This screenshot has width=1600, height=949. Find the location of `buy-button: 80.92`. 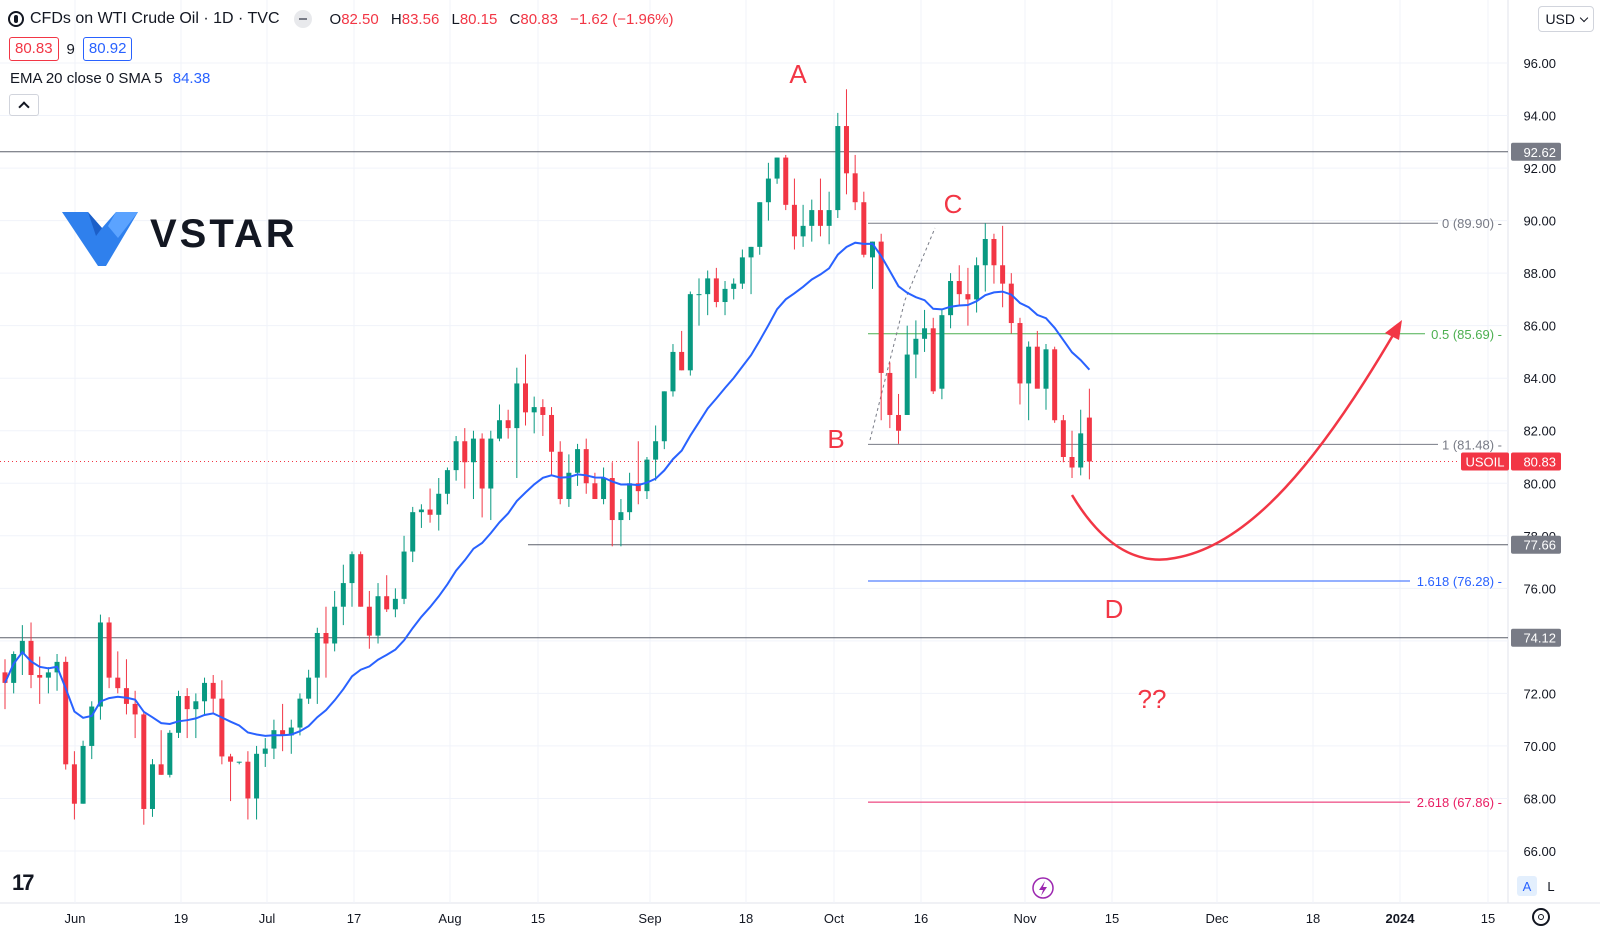

buy-button: 80.92 is located at coordinates (107, 49).